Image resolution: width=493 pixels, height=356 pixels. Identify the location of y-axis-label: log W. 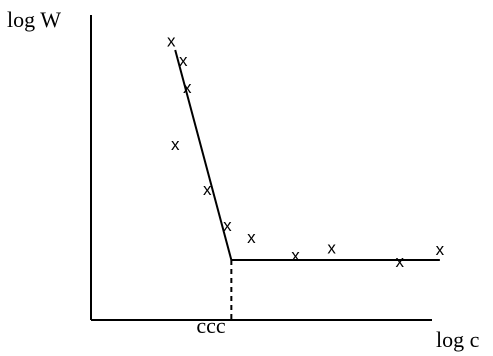
(34, 19).